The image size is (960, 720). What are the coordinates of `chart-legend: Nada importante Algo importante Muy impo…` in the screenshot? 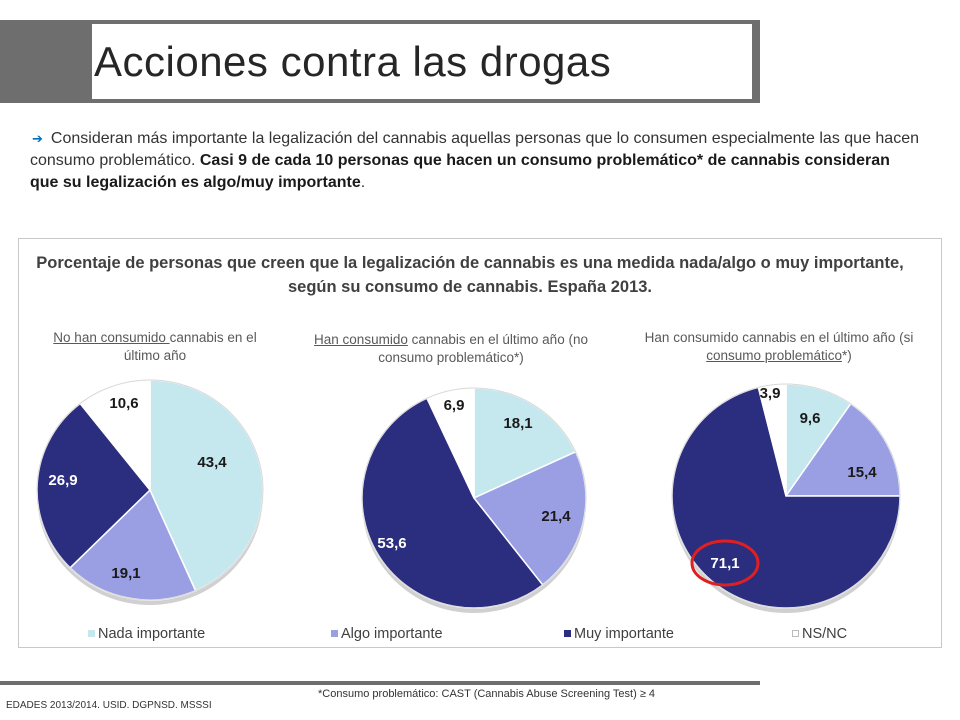 It's located at (488, 635).